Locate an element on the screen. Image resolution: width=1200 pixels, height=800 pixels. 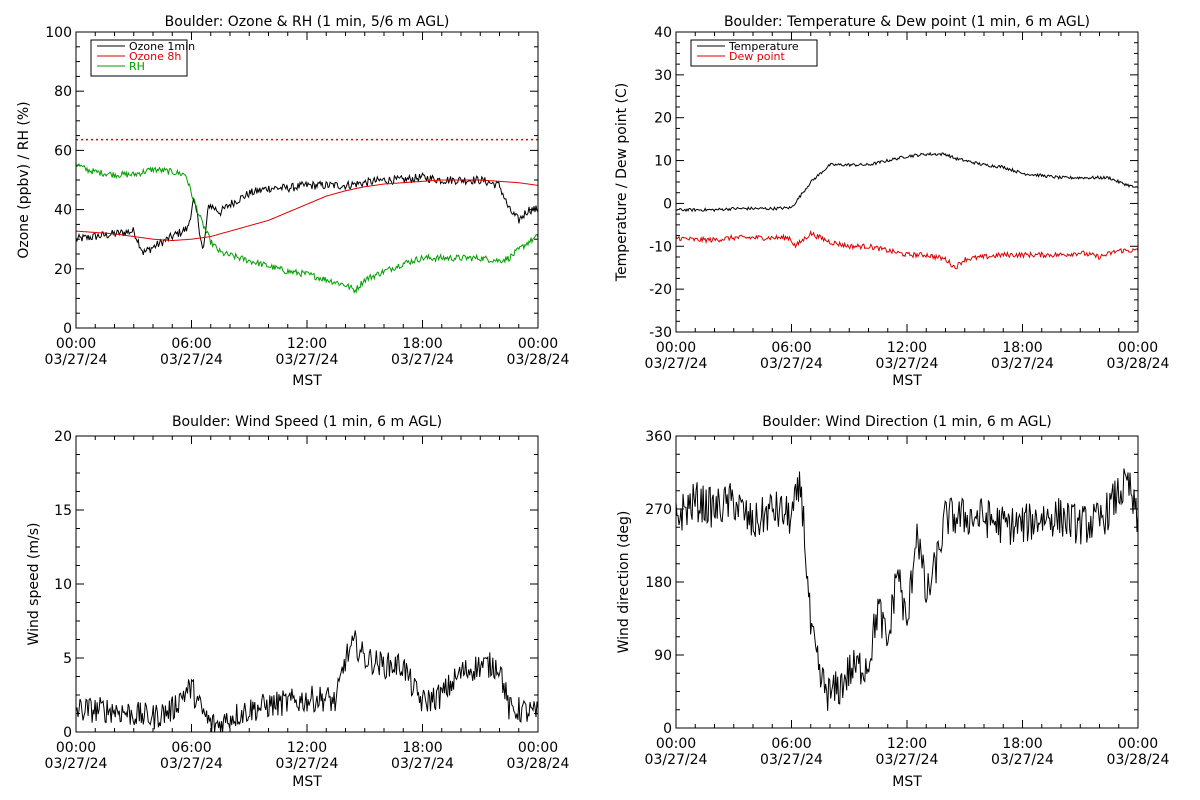
legend-entry: Temperature is located at coordinates (763, 46).